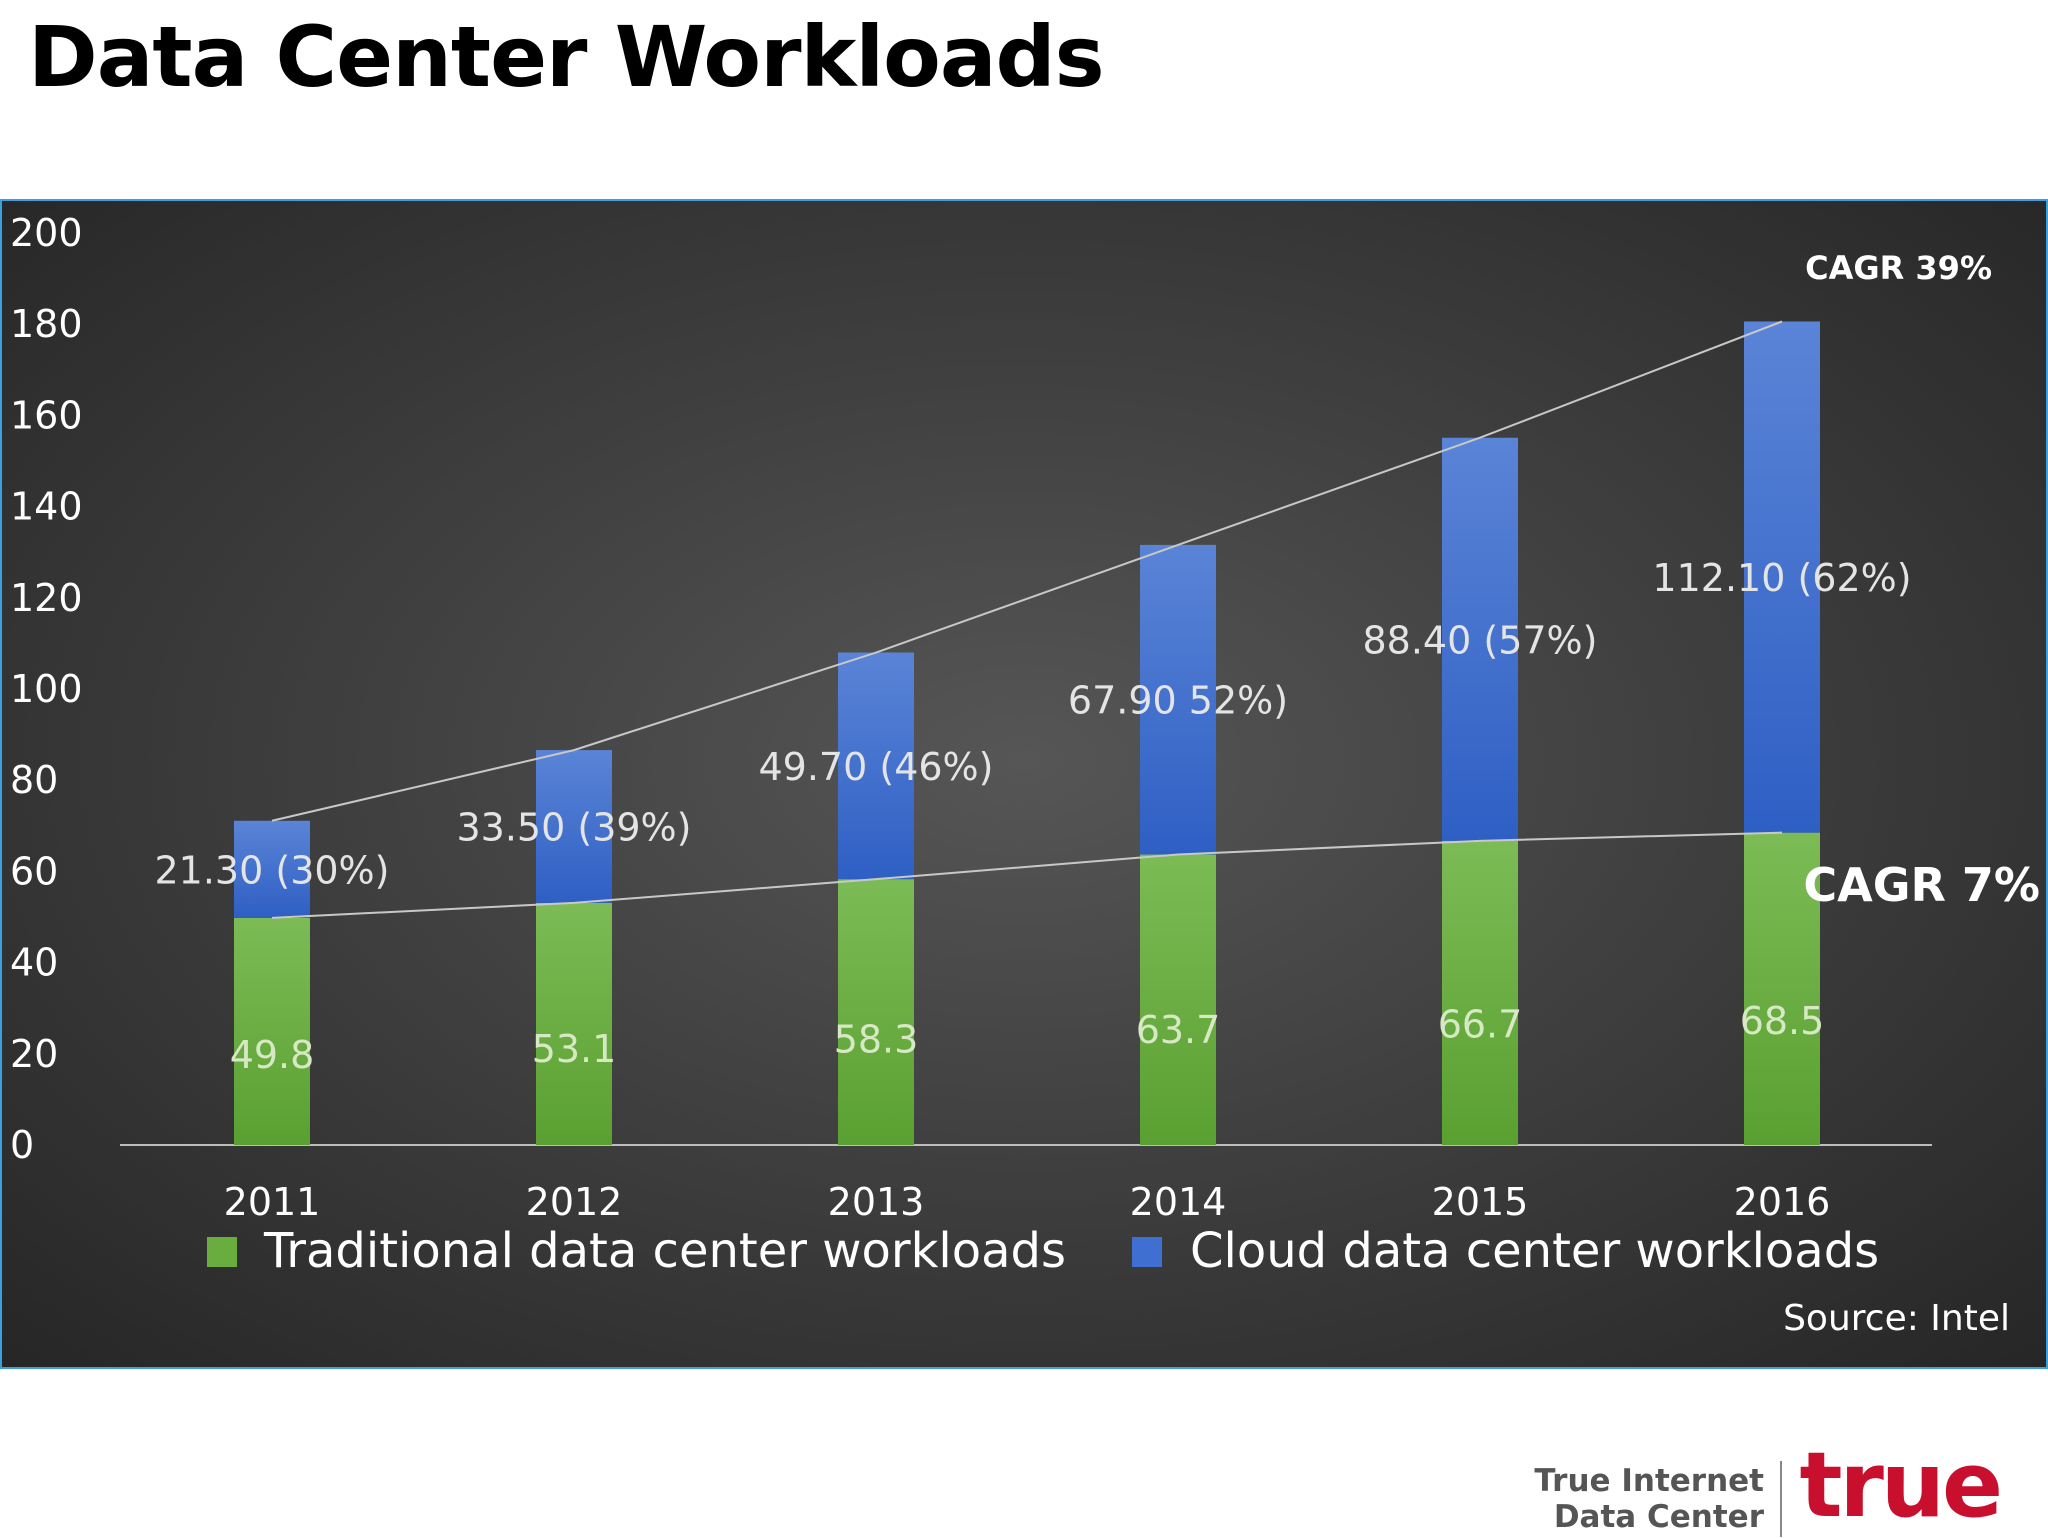 The height and width of the screenshot is (1538, 2048). What do you see at coordinates (46, 598) in the screenshot?
I see `y-tick-label: 120` at bounding box center [46, 598].